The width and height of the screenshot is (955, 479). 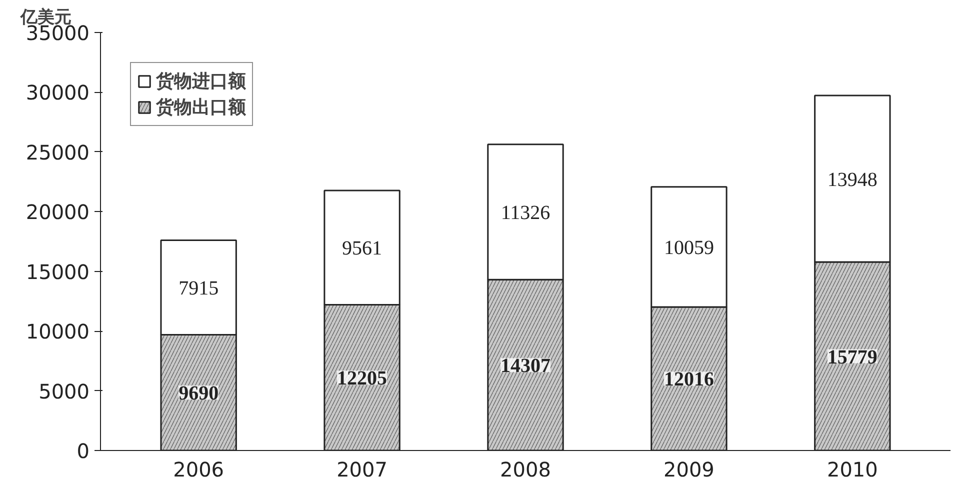 What do you see at coordinates (201, 81) in the screenshot?
I see `legend-label: 货物进口额` at bounding box center [201, 81].